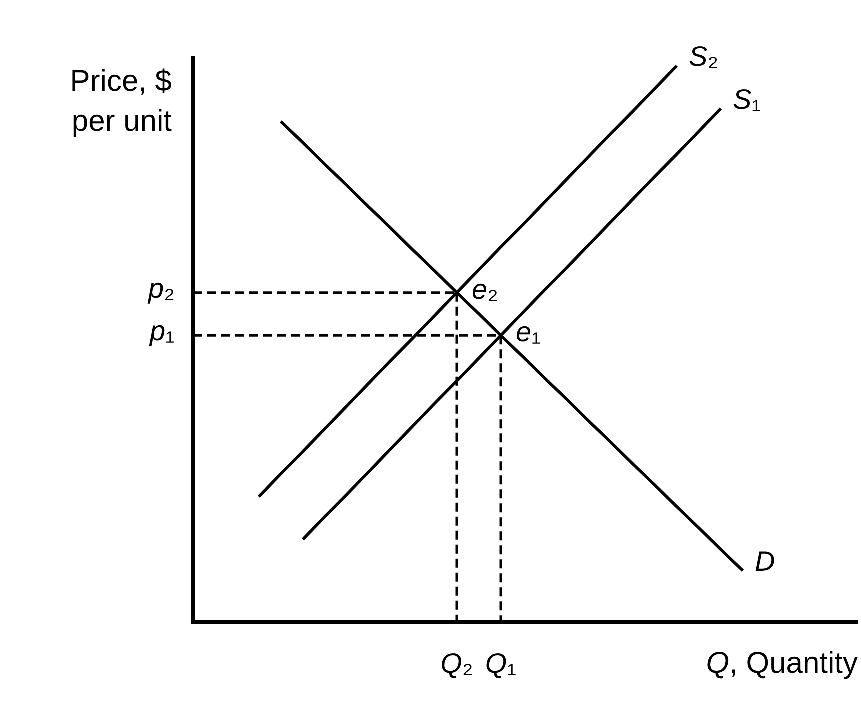 The image size is (861, 702). What do you see at coordinates (501, 663) in the screenshot?
I see `x-tick-label: Q₁` at bounding box center [501, 663].